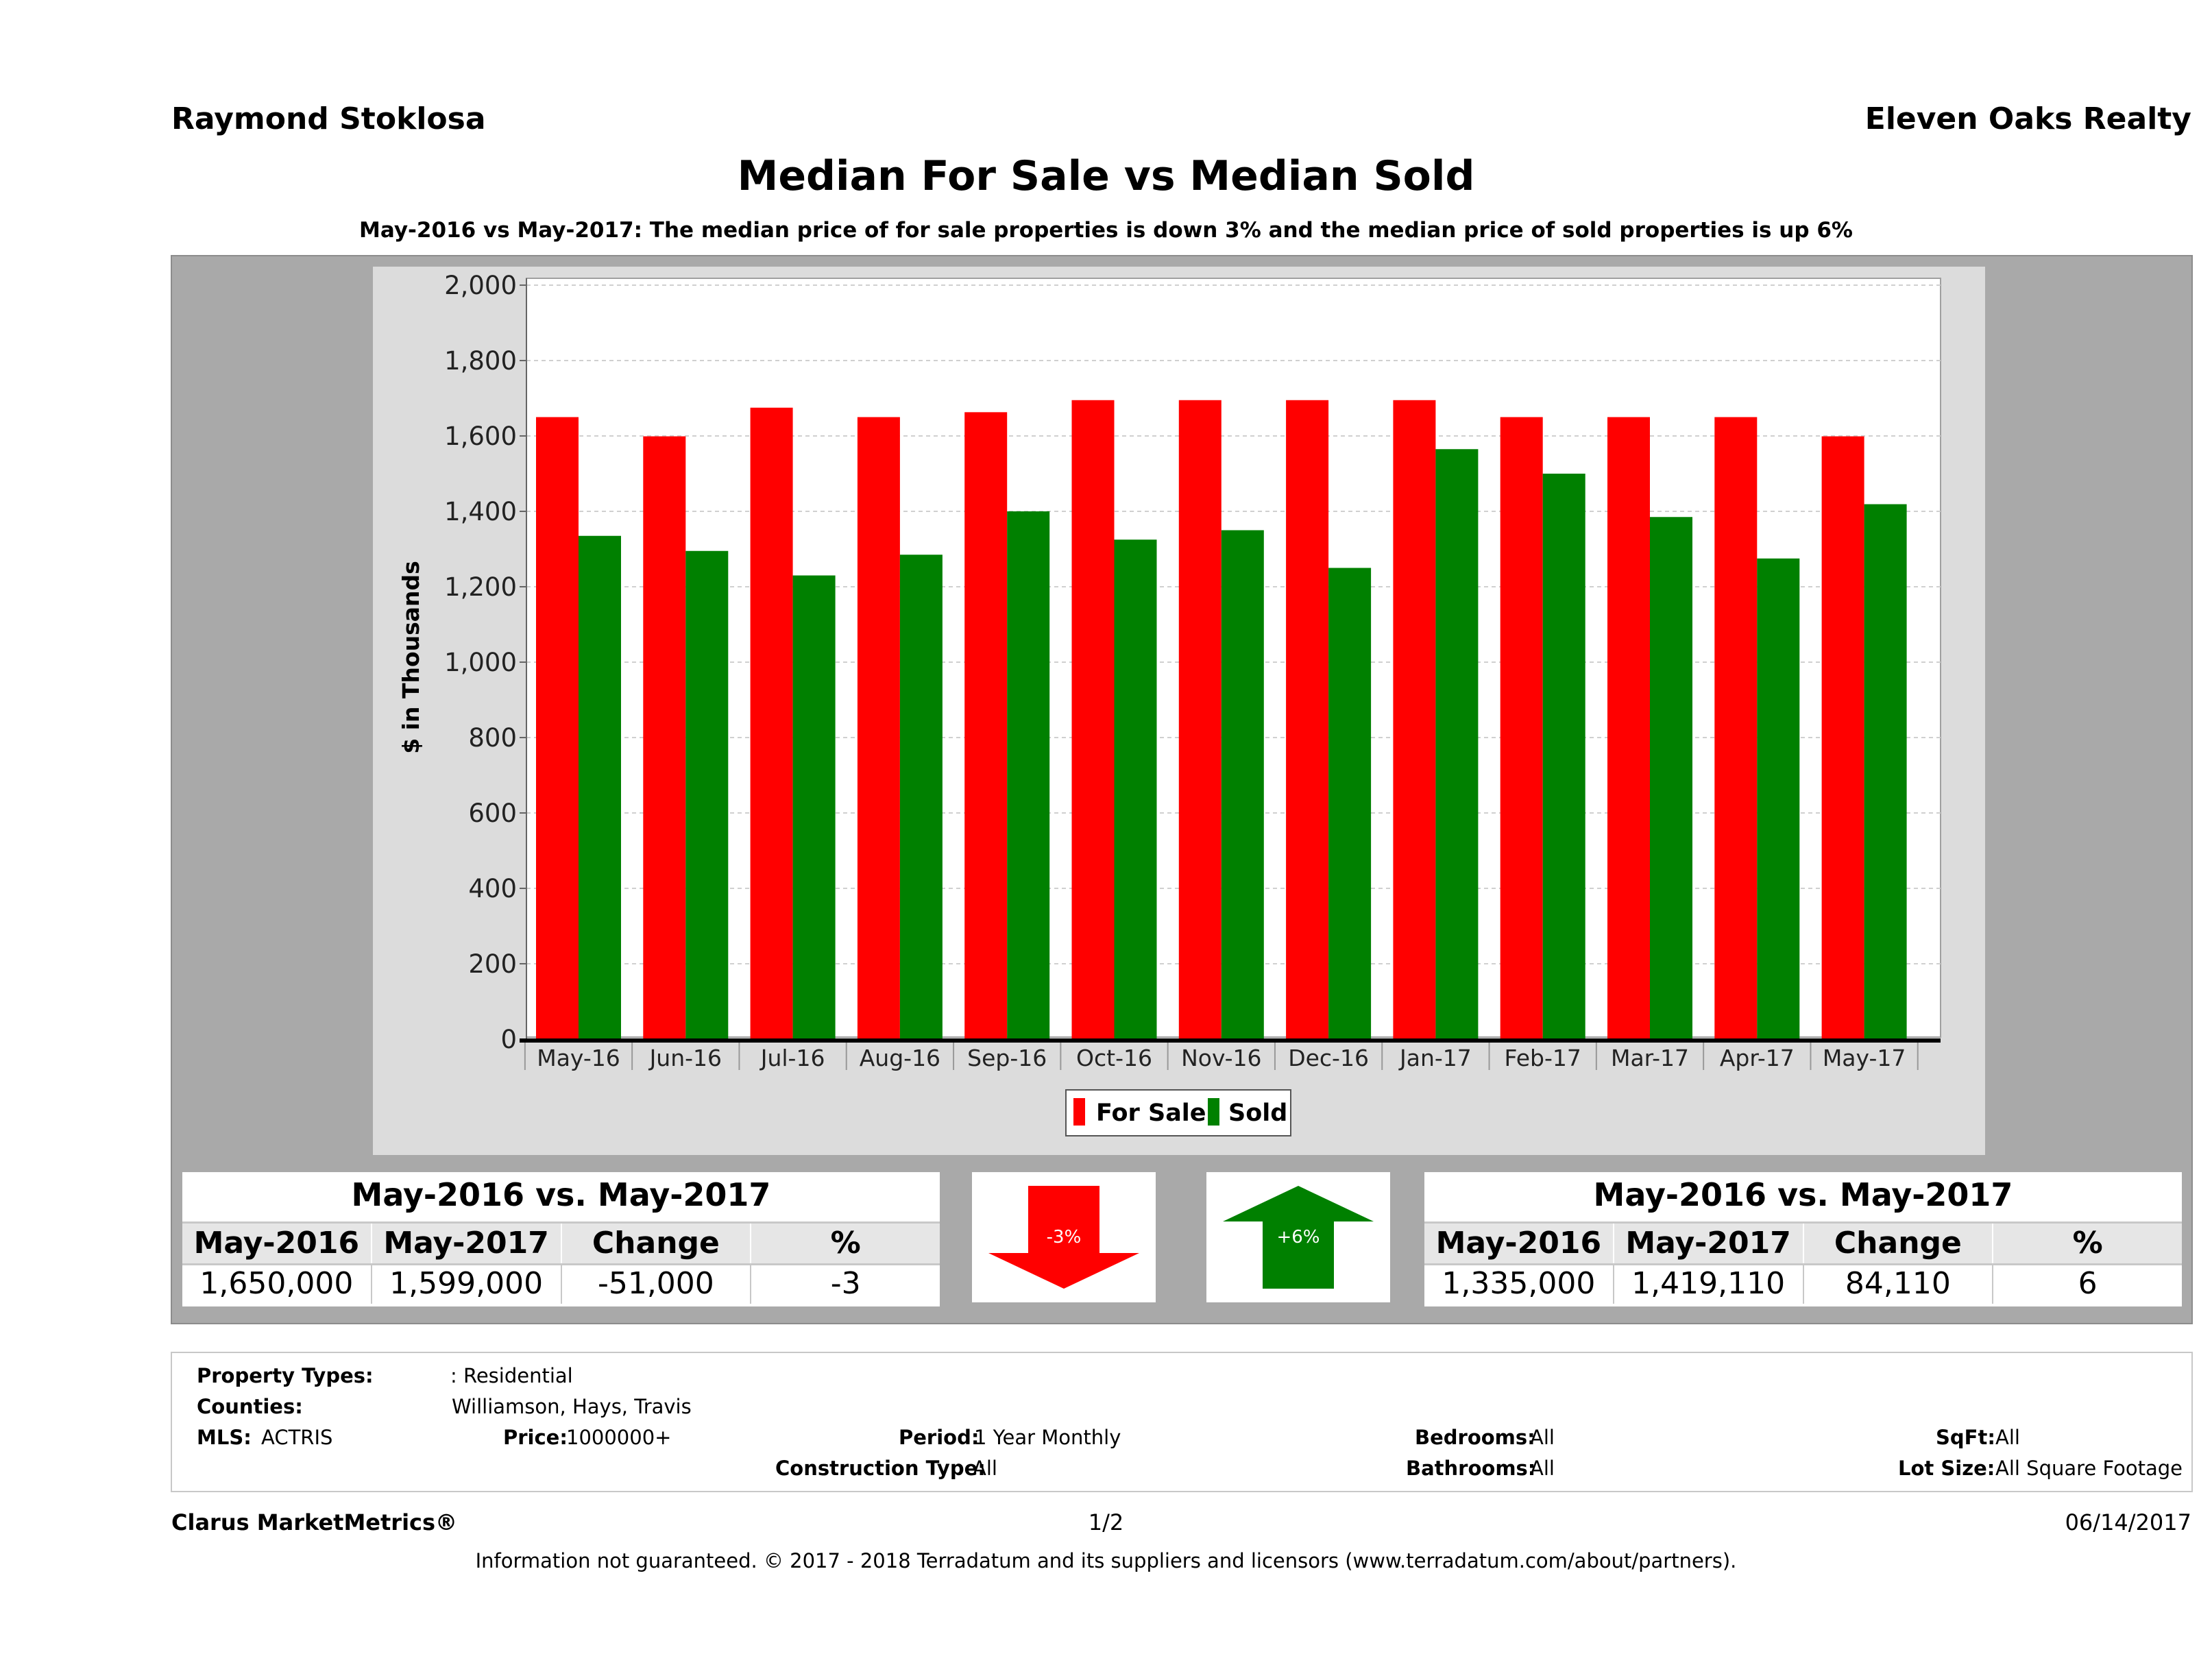 The height and width of the screenshot is (1678, 2212). What do you see at coordinates (1946, 1468) in the screenshot?
I see `lot-size-label: Lot Size:` at bounding box center [1946, 1468].